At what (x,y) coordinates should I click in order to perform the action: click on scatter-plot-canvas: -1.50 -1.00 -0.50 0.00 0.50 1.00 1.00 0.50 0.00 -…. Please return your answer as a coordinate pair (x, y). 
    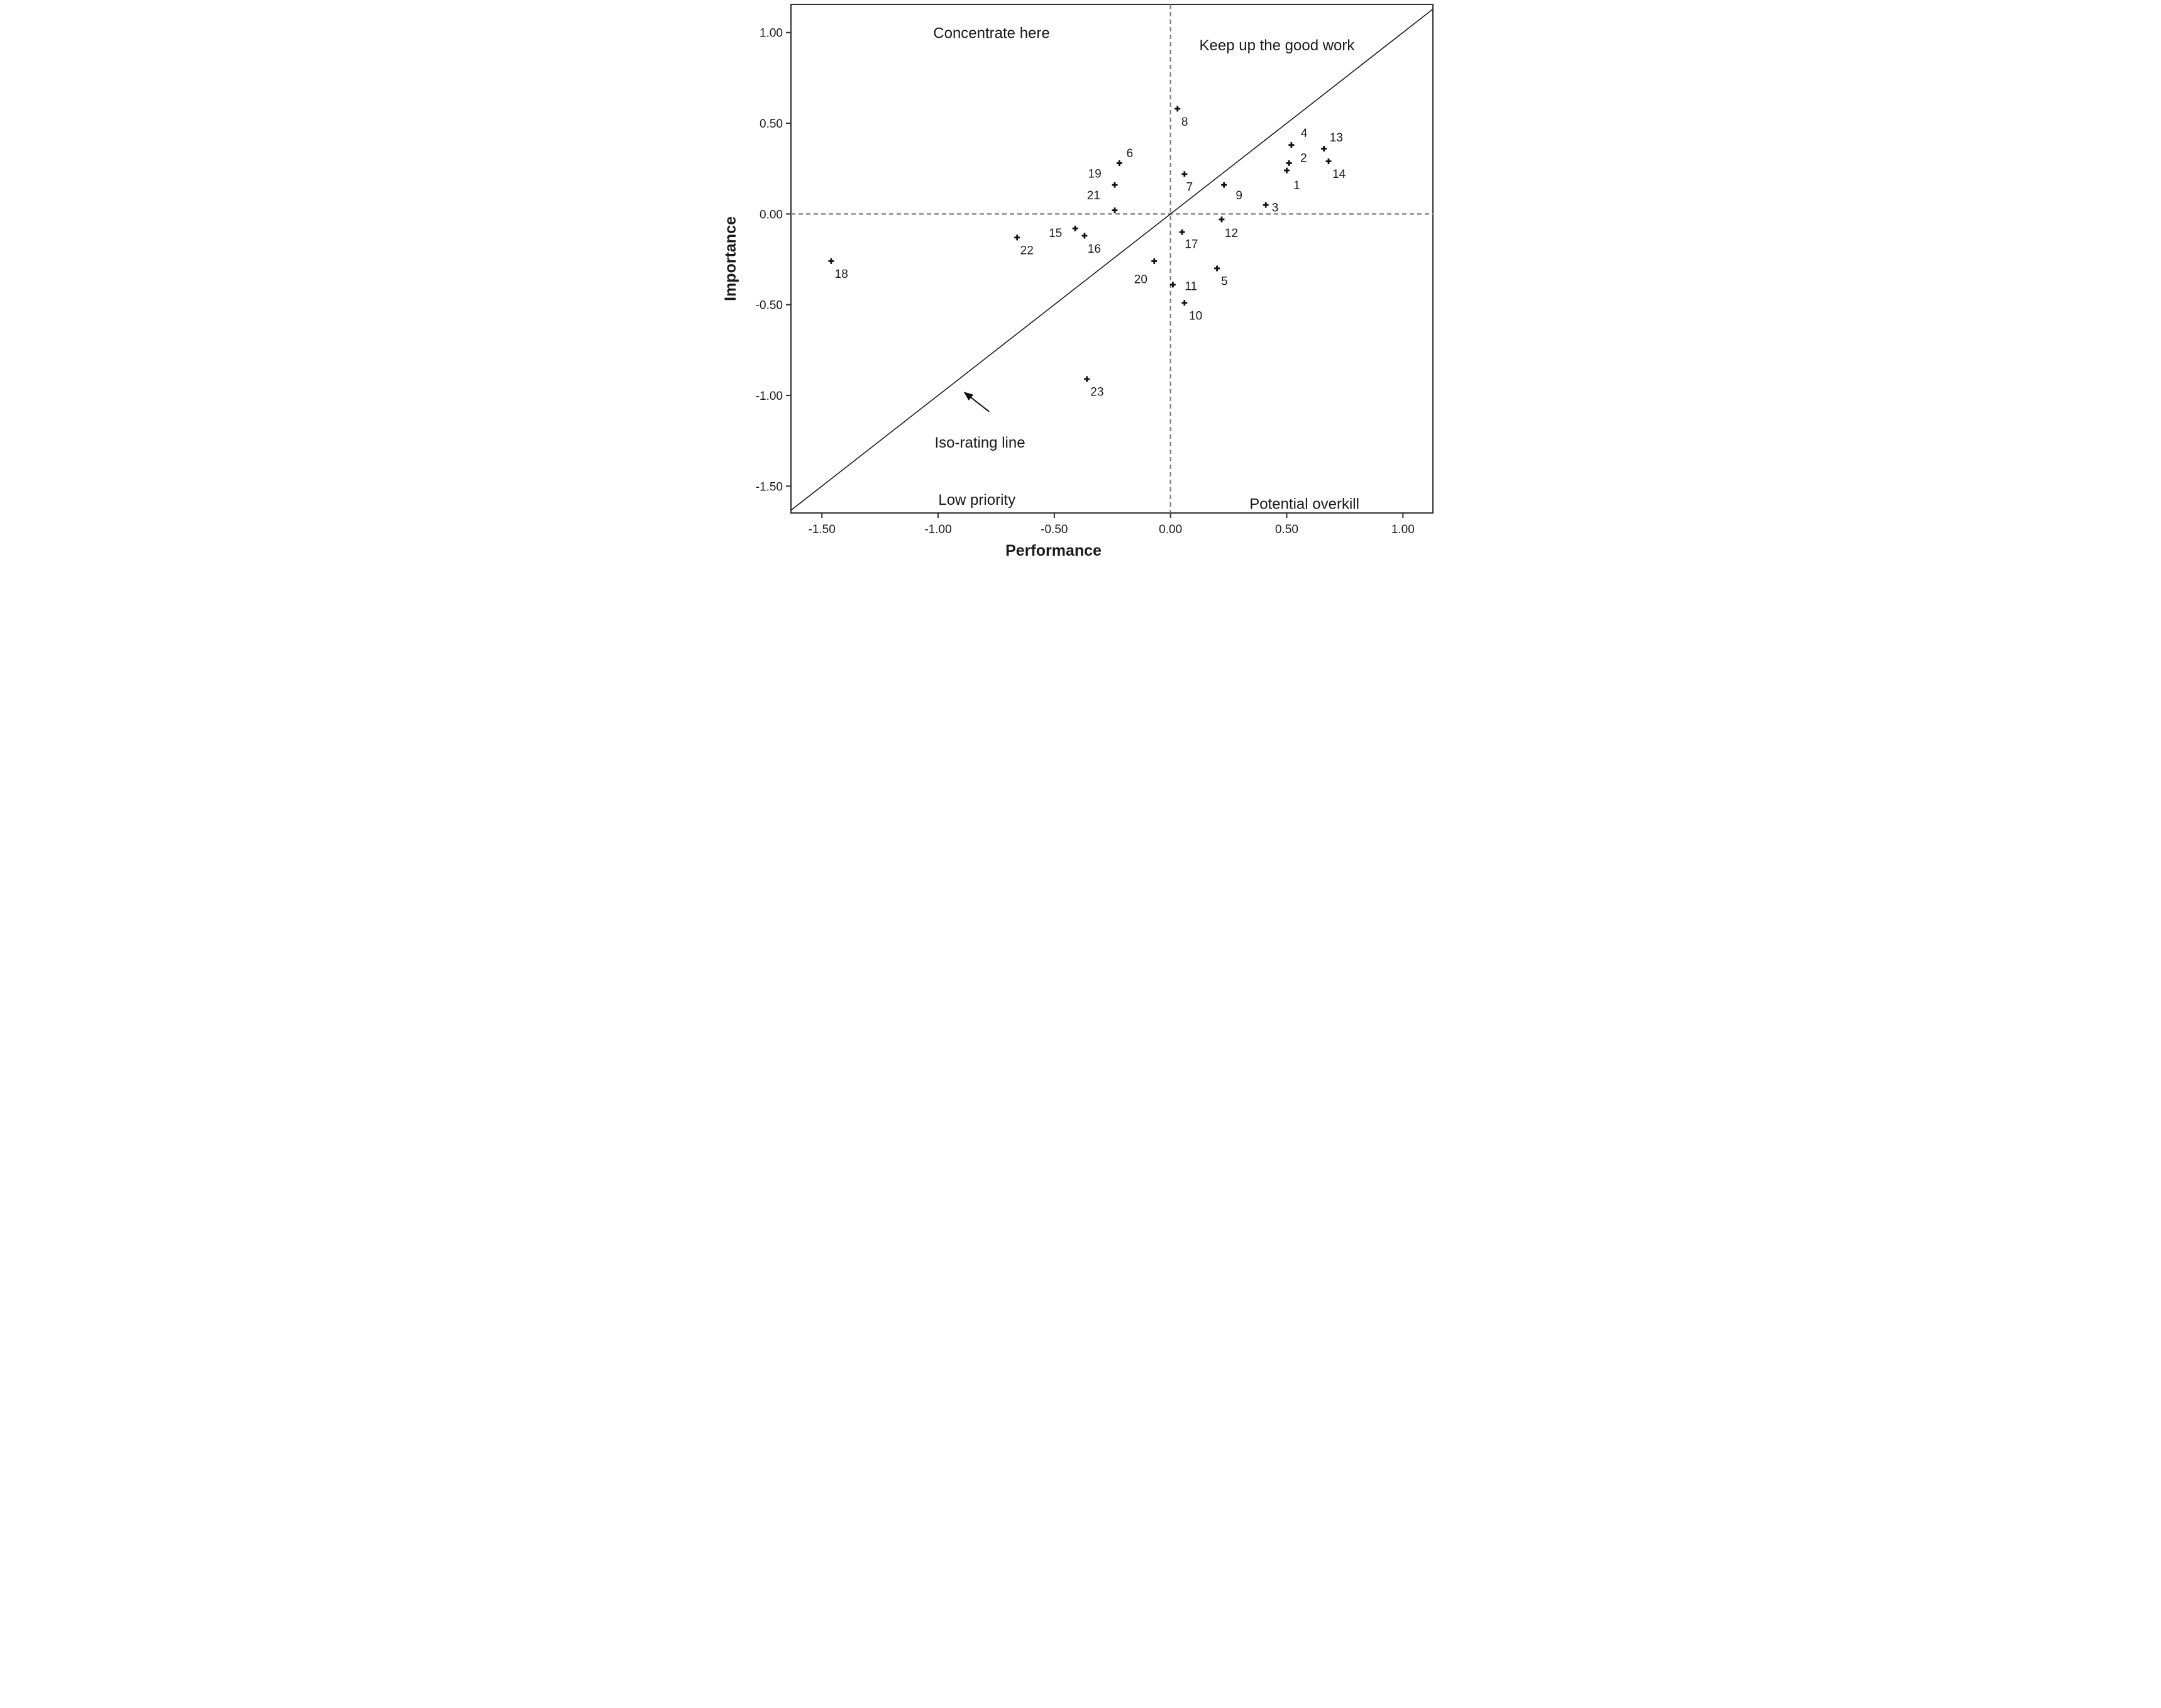
    Looking at the image, I should click on (1078, 281).